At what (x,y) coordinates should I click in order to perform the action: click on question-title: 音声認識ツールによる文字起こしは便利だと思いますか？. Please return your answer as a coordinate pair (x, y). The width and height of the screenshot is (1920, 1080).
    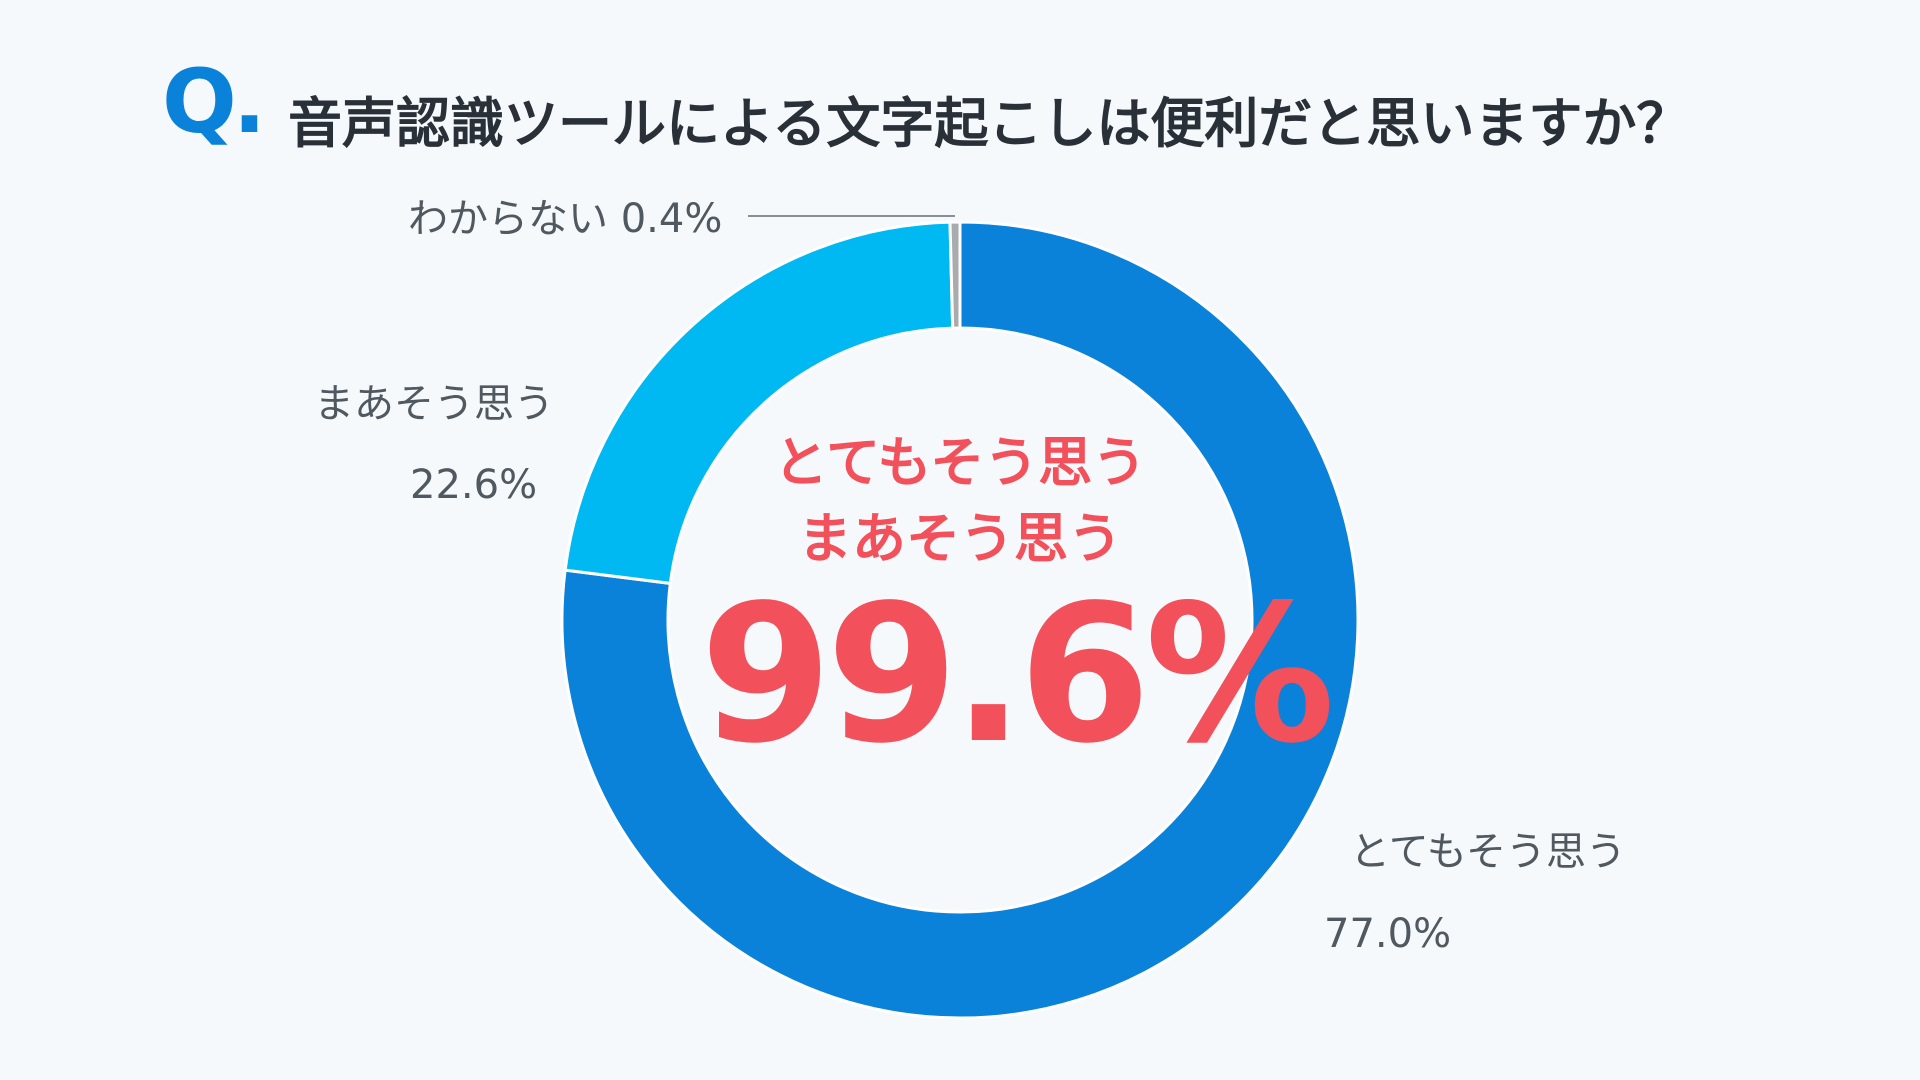
    Looking at the image, I should click on (989, 123).